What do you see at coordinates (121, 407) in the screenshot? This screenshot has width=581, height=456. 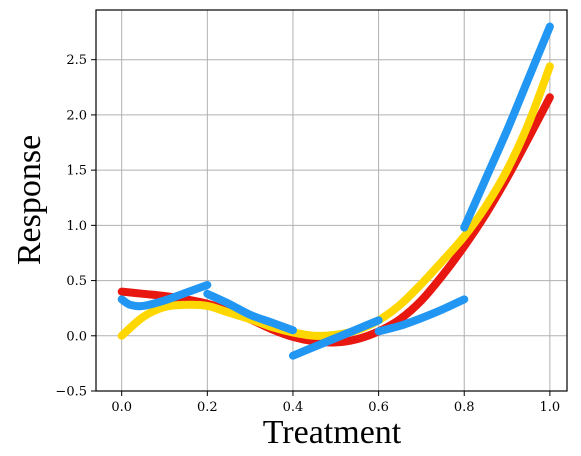 I see `x-tick-label: 0.0` at bounding box center [121, 407].